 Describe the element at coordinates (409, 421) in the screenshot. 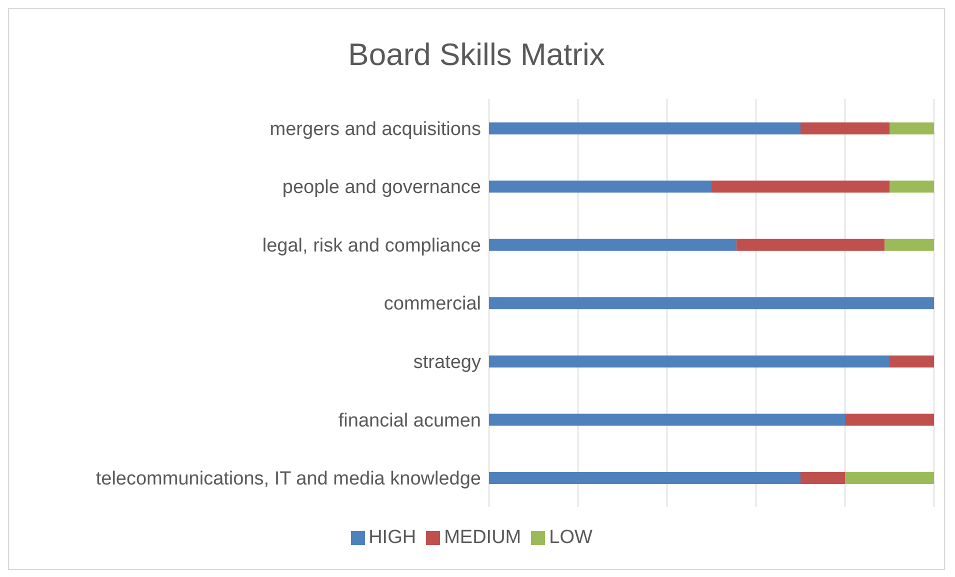

I see `y-tick-label: financial acumen` at that location.